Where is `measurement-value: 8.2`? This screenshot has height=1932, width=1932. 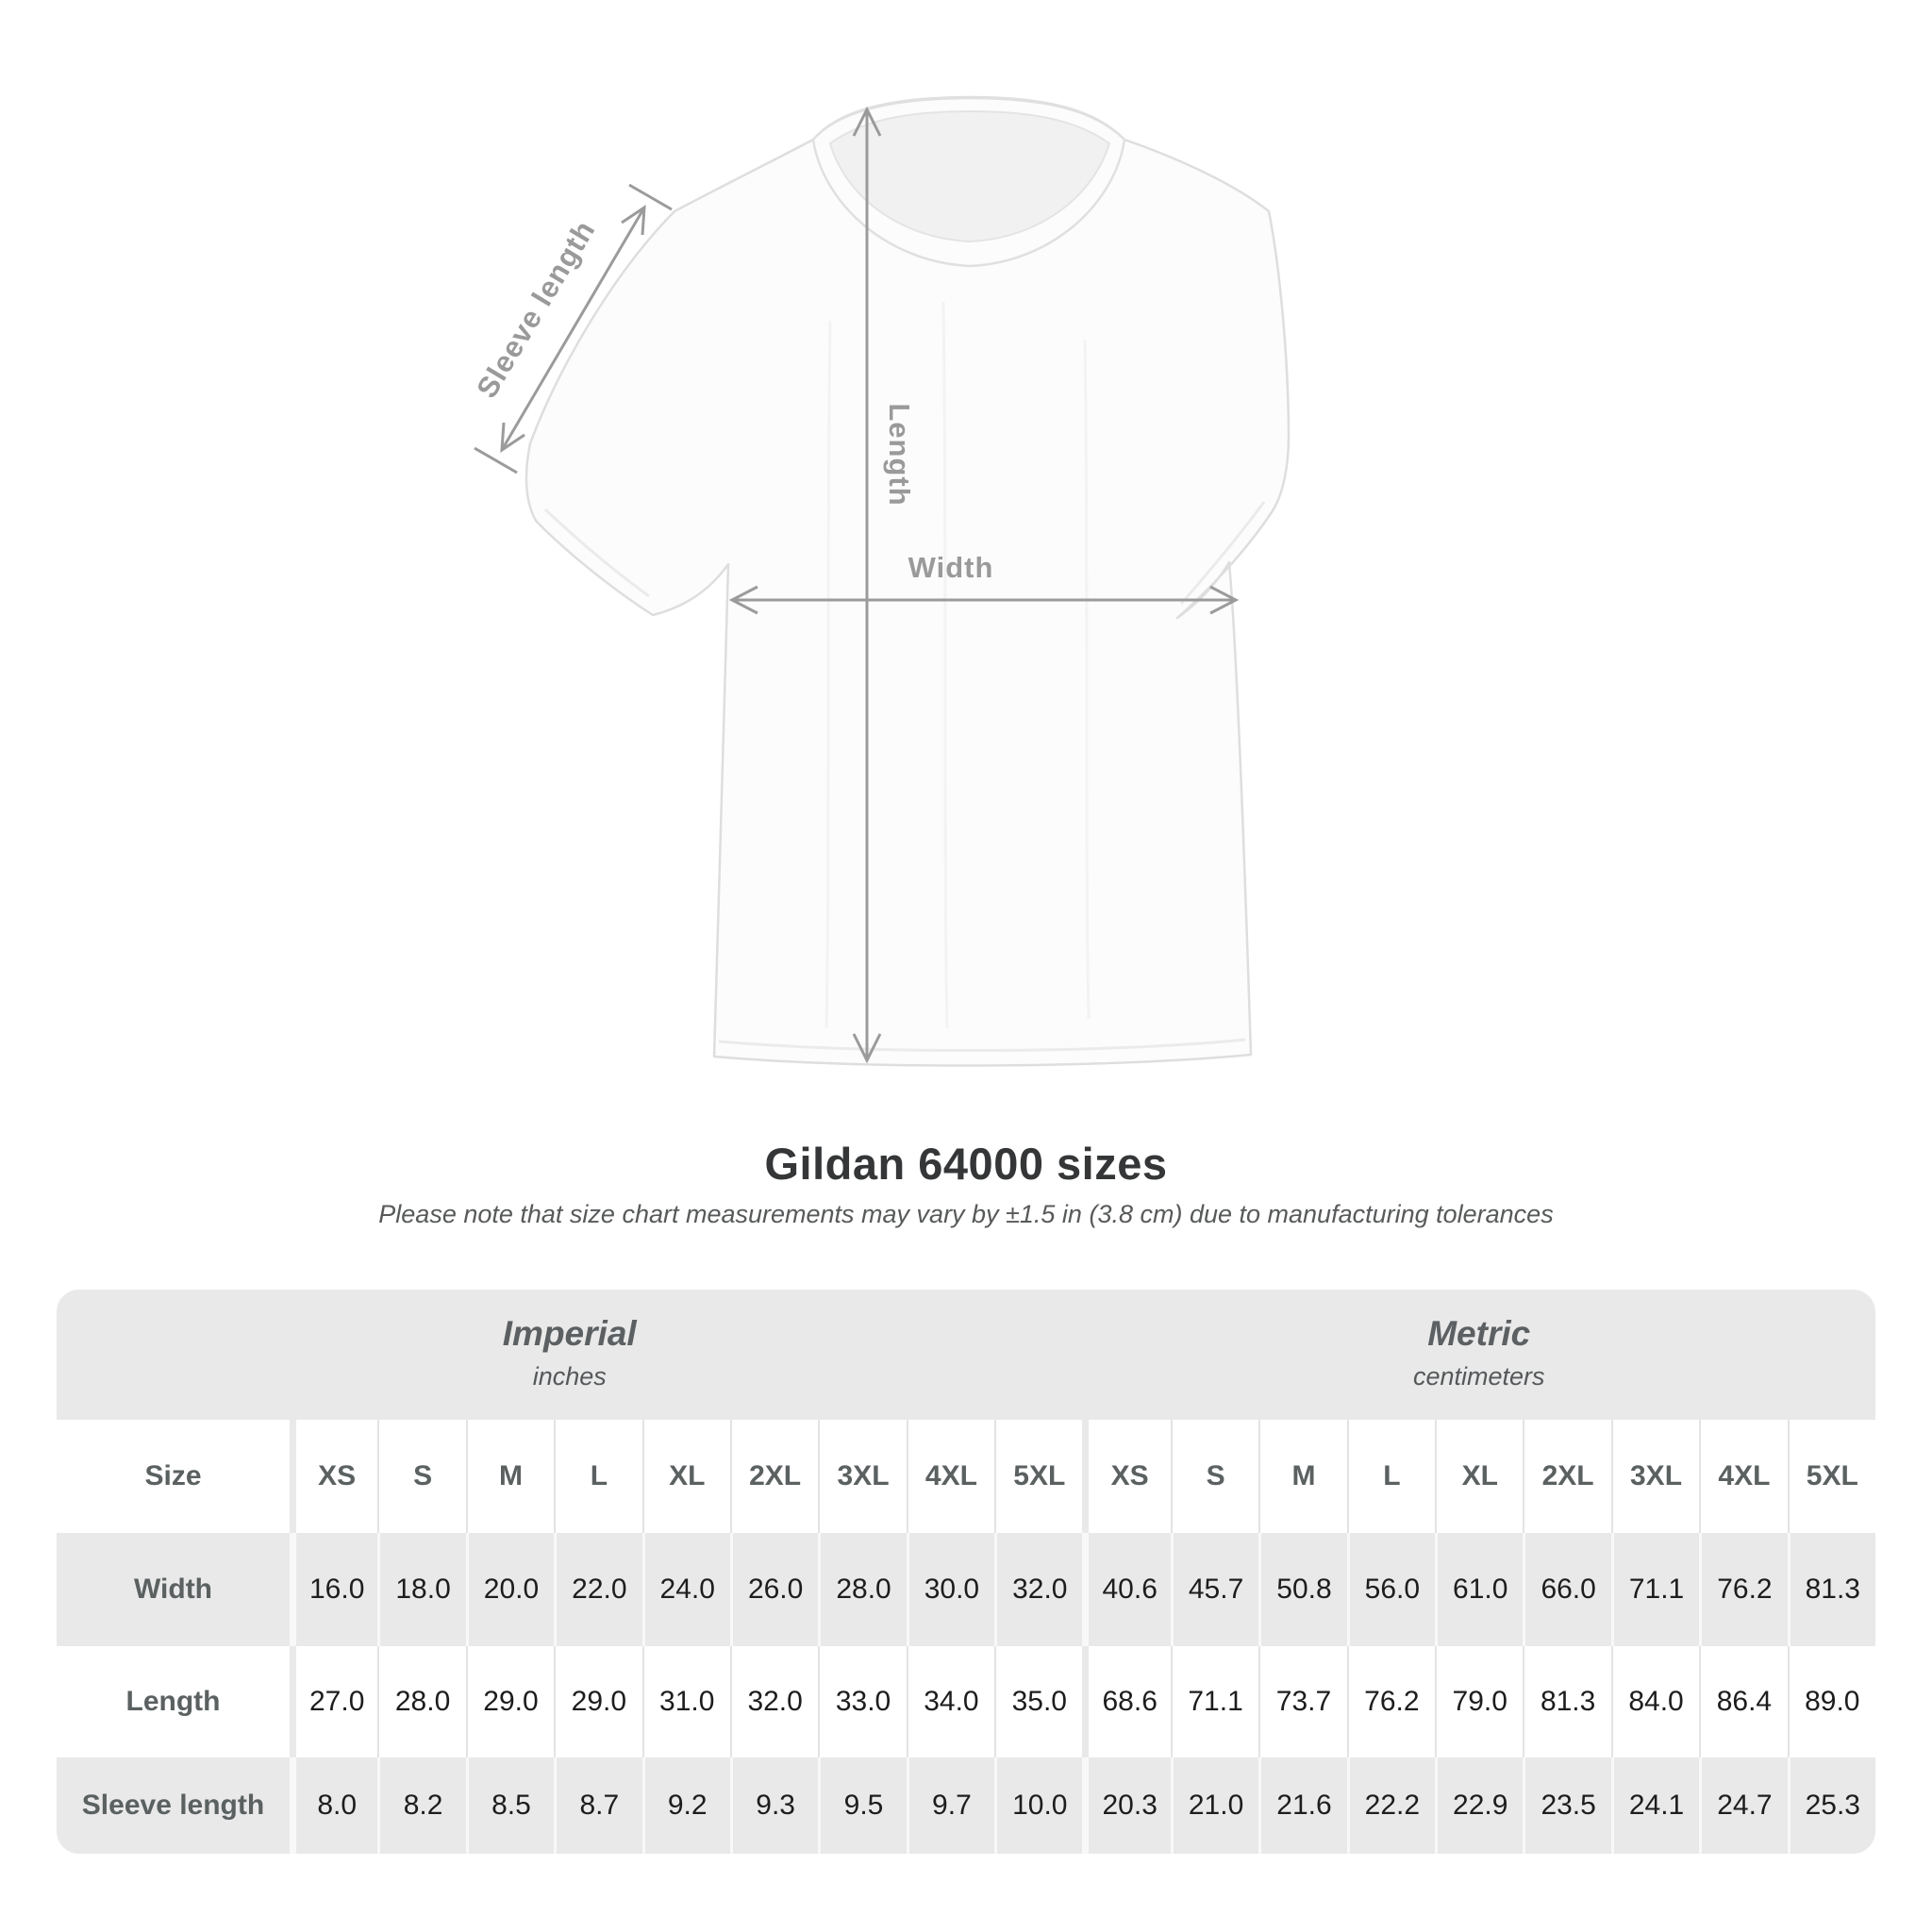
measurement-value: 8.2 is located at coordinates (421, 1806).